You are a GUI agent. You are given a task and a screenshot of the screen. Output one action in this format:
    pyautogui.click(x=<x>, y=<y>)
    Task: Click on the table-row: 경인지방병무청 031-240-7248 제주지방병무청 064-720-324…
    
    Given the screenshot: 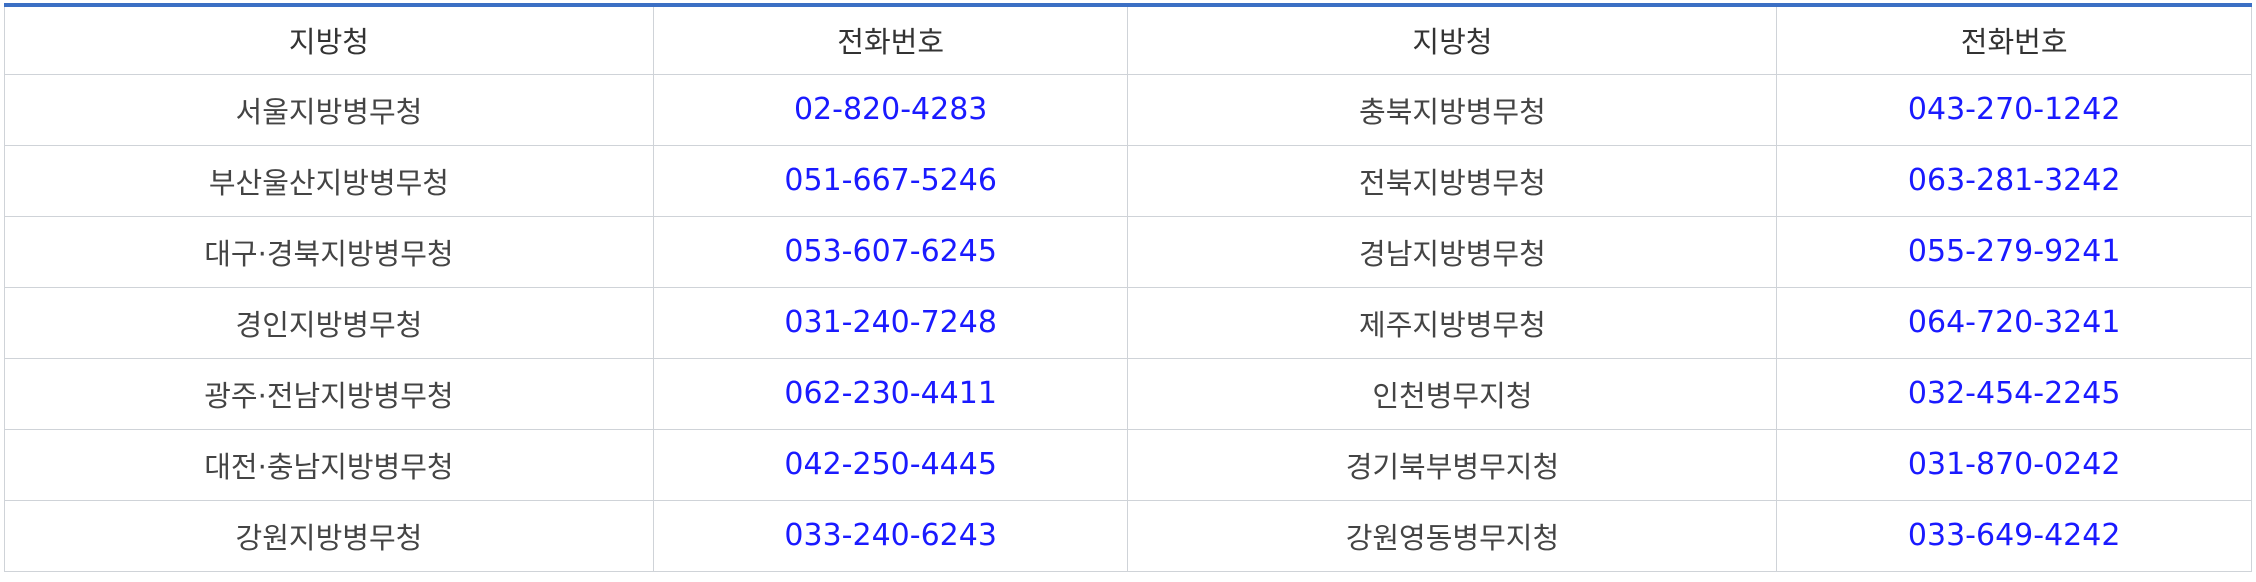 What is the action you would take?
    pyautogui.click(x=1128, y=322)
    